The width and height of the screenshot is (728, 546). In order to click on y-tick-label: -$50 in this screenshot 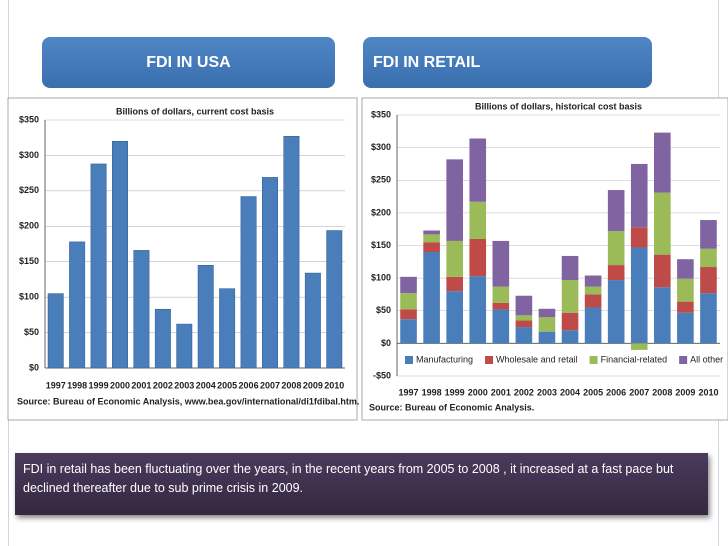, I will do `click(382, 375)`.